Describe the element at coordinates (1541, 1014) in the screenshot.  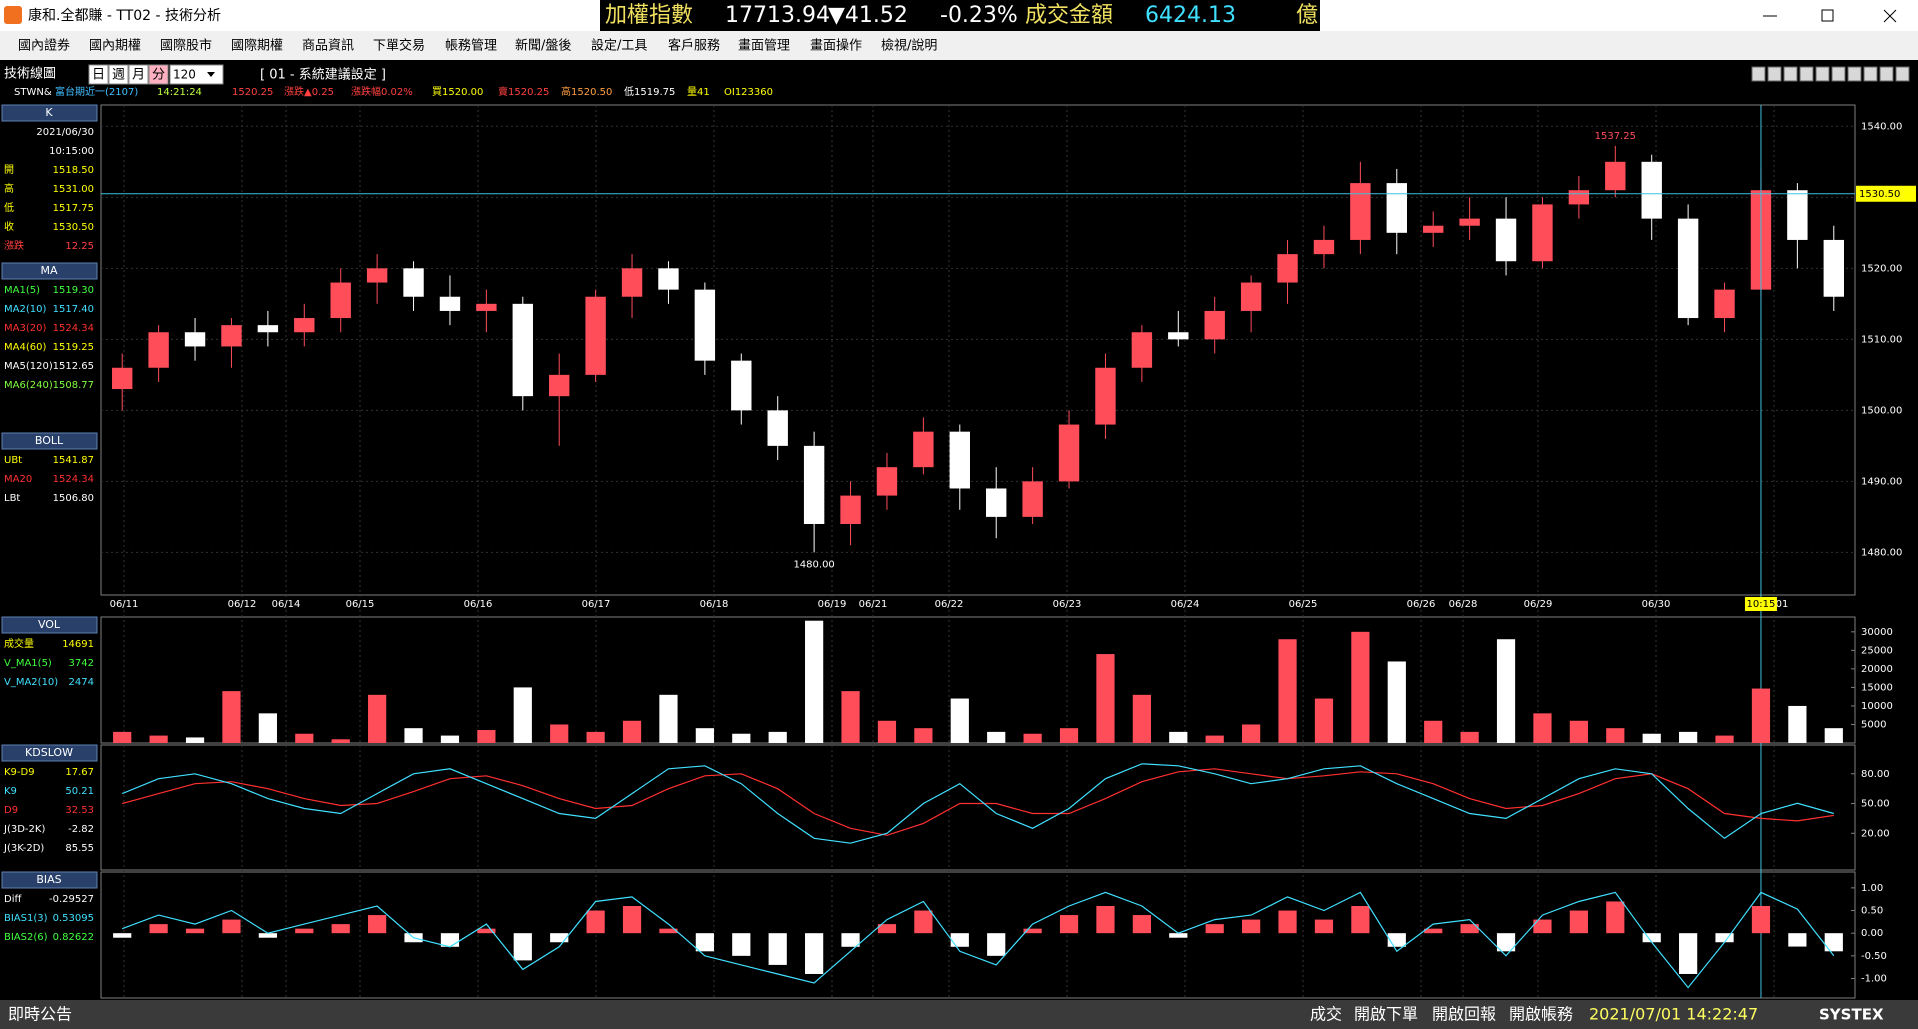
I see `status-button: 開啟帳務` at that location.